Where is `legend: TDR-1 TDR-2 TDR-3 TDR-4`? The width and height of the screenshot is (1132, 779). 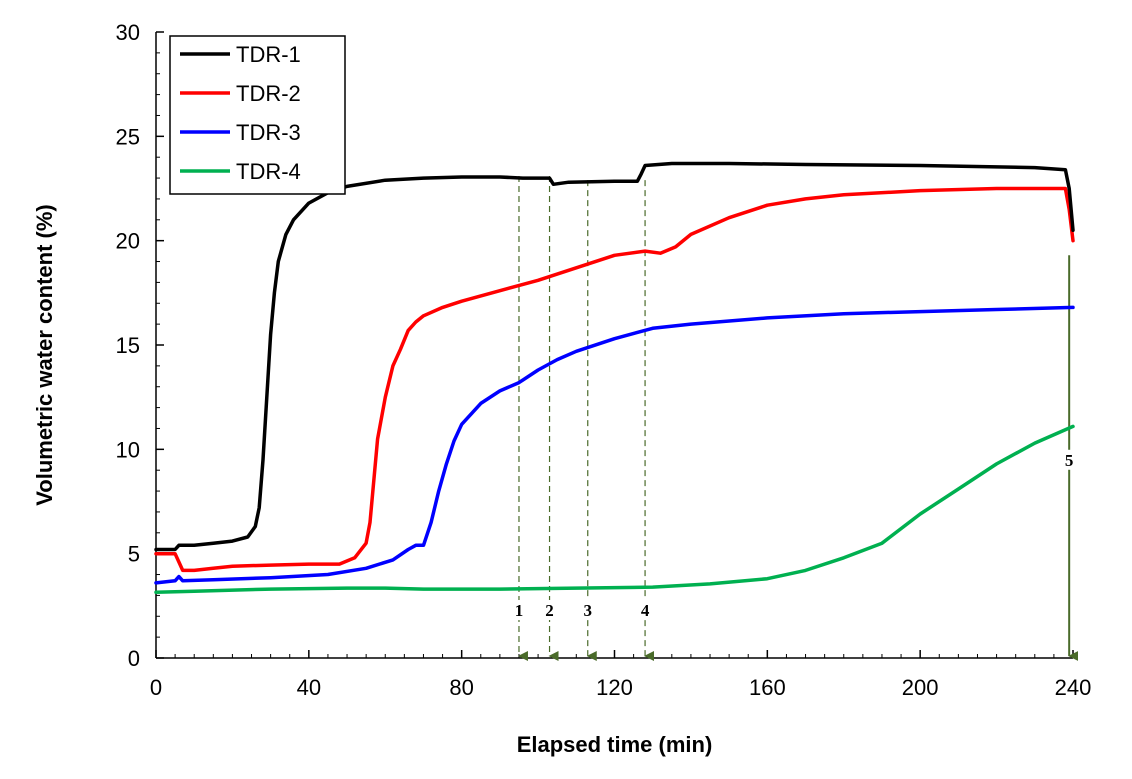 legend: TDR-1 TDR-2 TDR-3 TDR-4 is located at coordinates (257, 115).